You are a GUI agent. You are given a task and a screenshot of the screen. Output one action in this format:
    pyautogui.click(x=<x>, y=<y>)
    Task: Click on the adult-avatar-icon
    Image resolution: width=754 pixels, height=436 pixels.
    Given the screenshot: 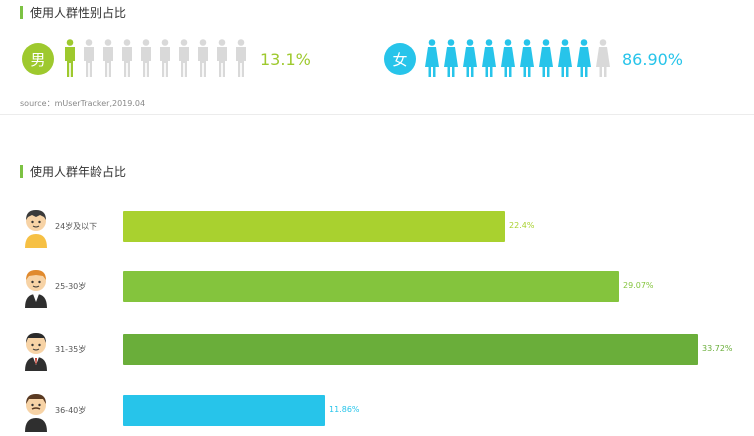 What is the action you would take?
    pyautogui.click(x=36, y=353)
    